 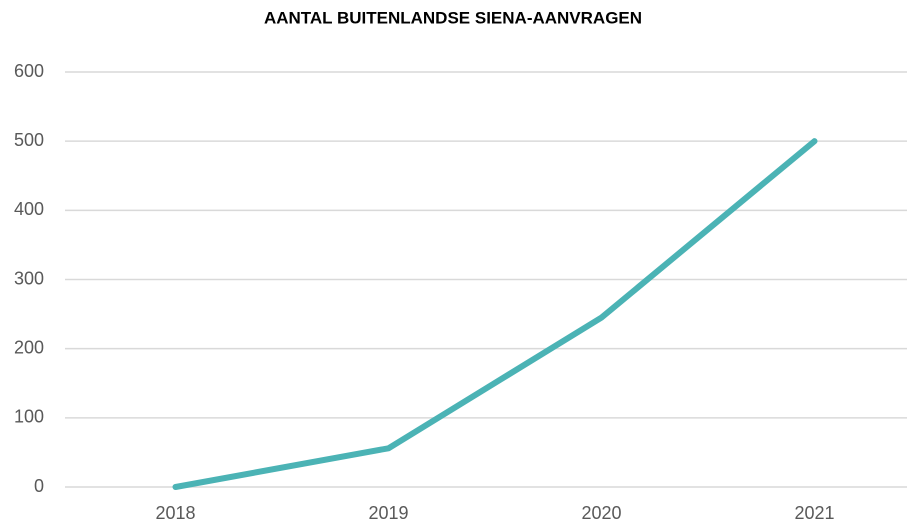 I want to click on y-tick-label: 300, so click(x=29, y=278).